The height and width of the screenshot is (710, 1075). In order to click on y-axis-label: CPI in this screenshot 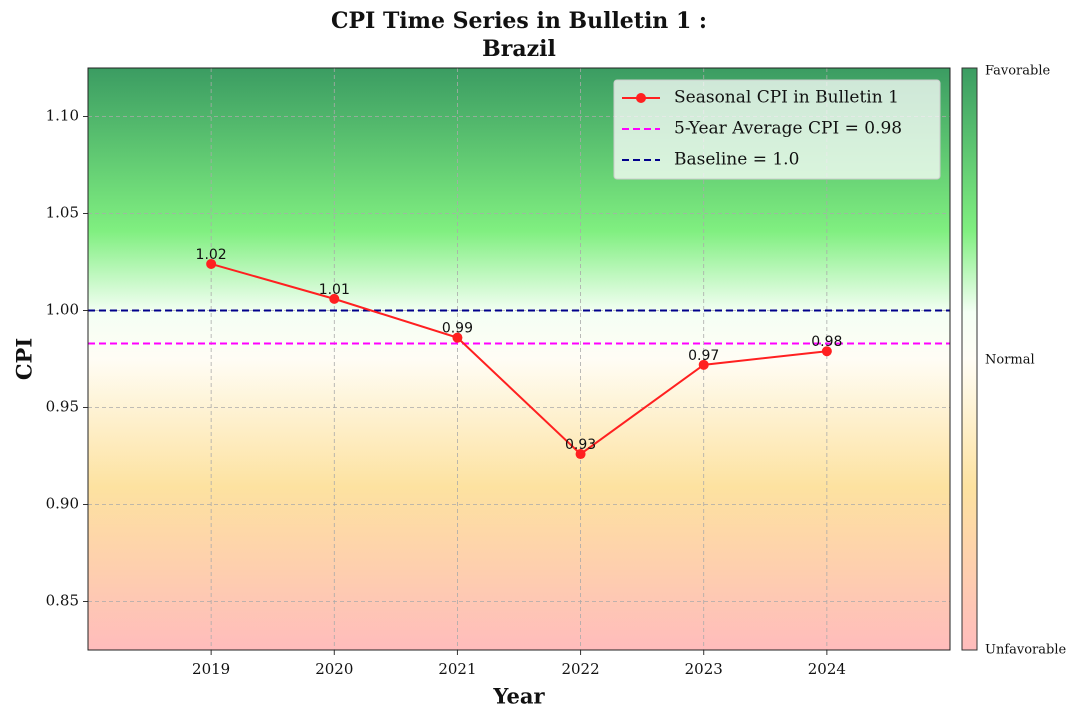, I will do `click(24, 359)`.